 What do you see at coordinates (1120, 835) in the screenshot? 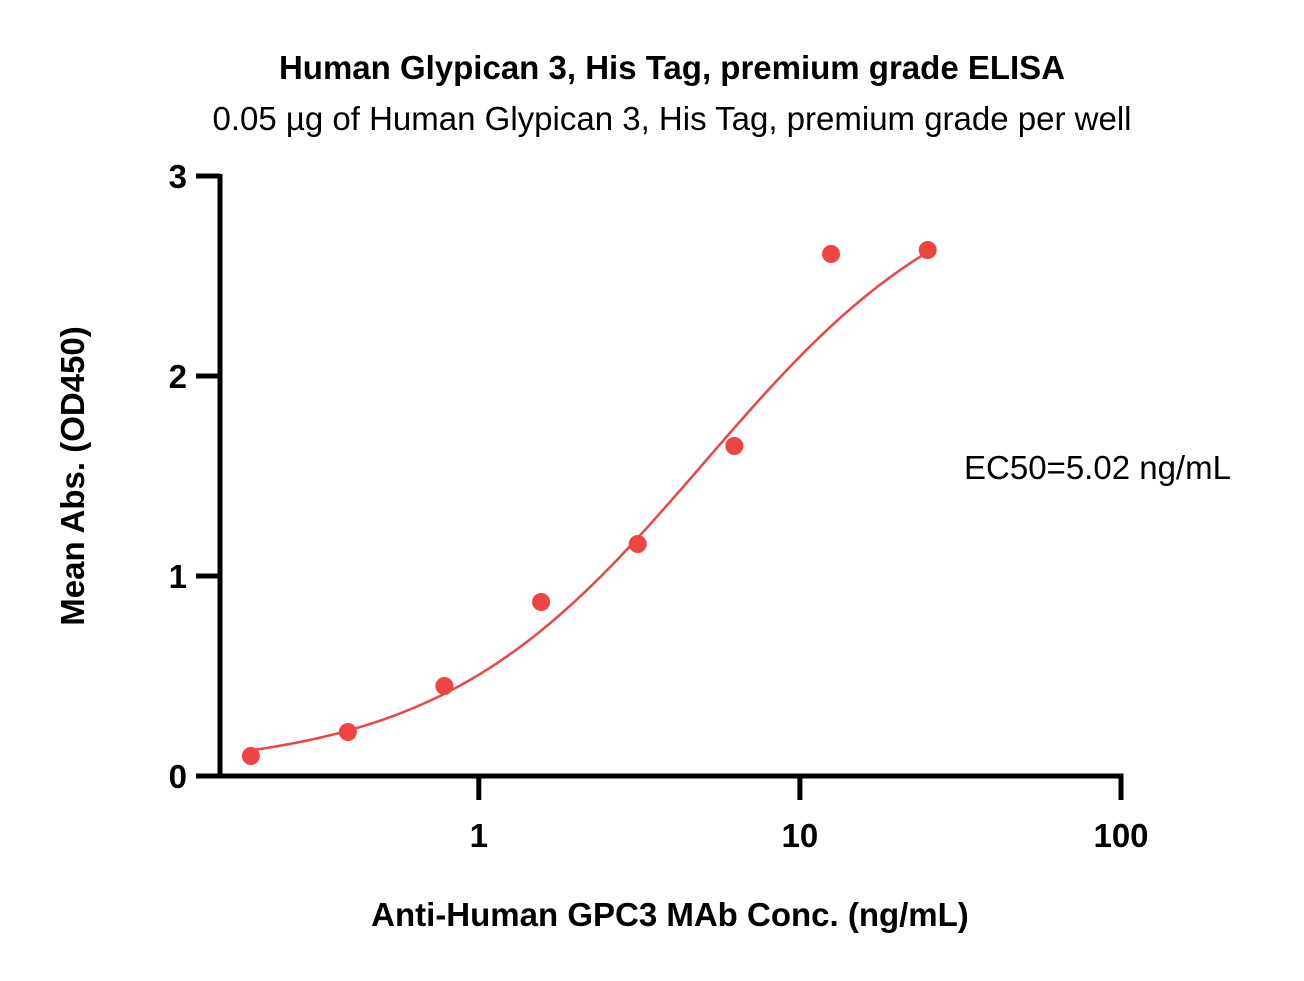
I see `x-tick-label-100: 100` at bounding box center [1120, 835].